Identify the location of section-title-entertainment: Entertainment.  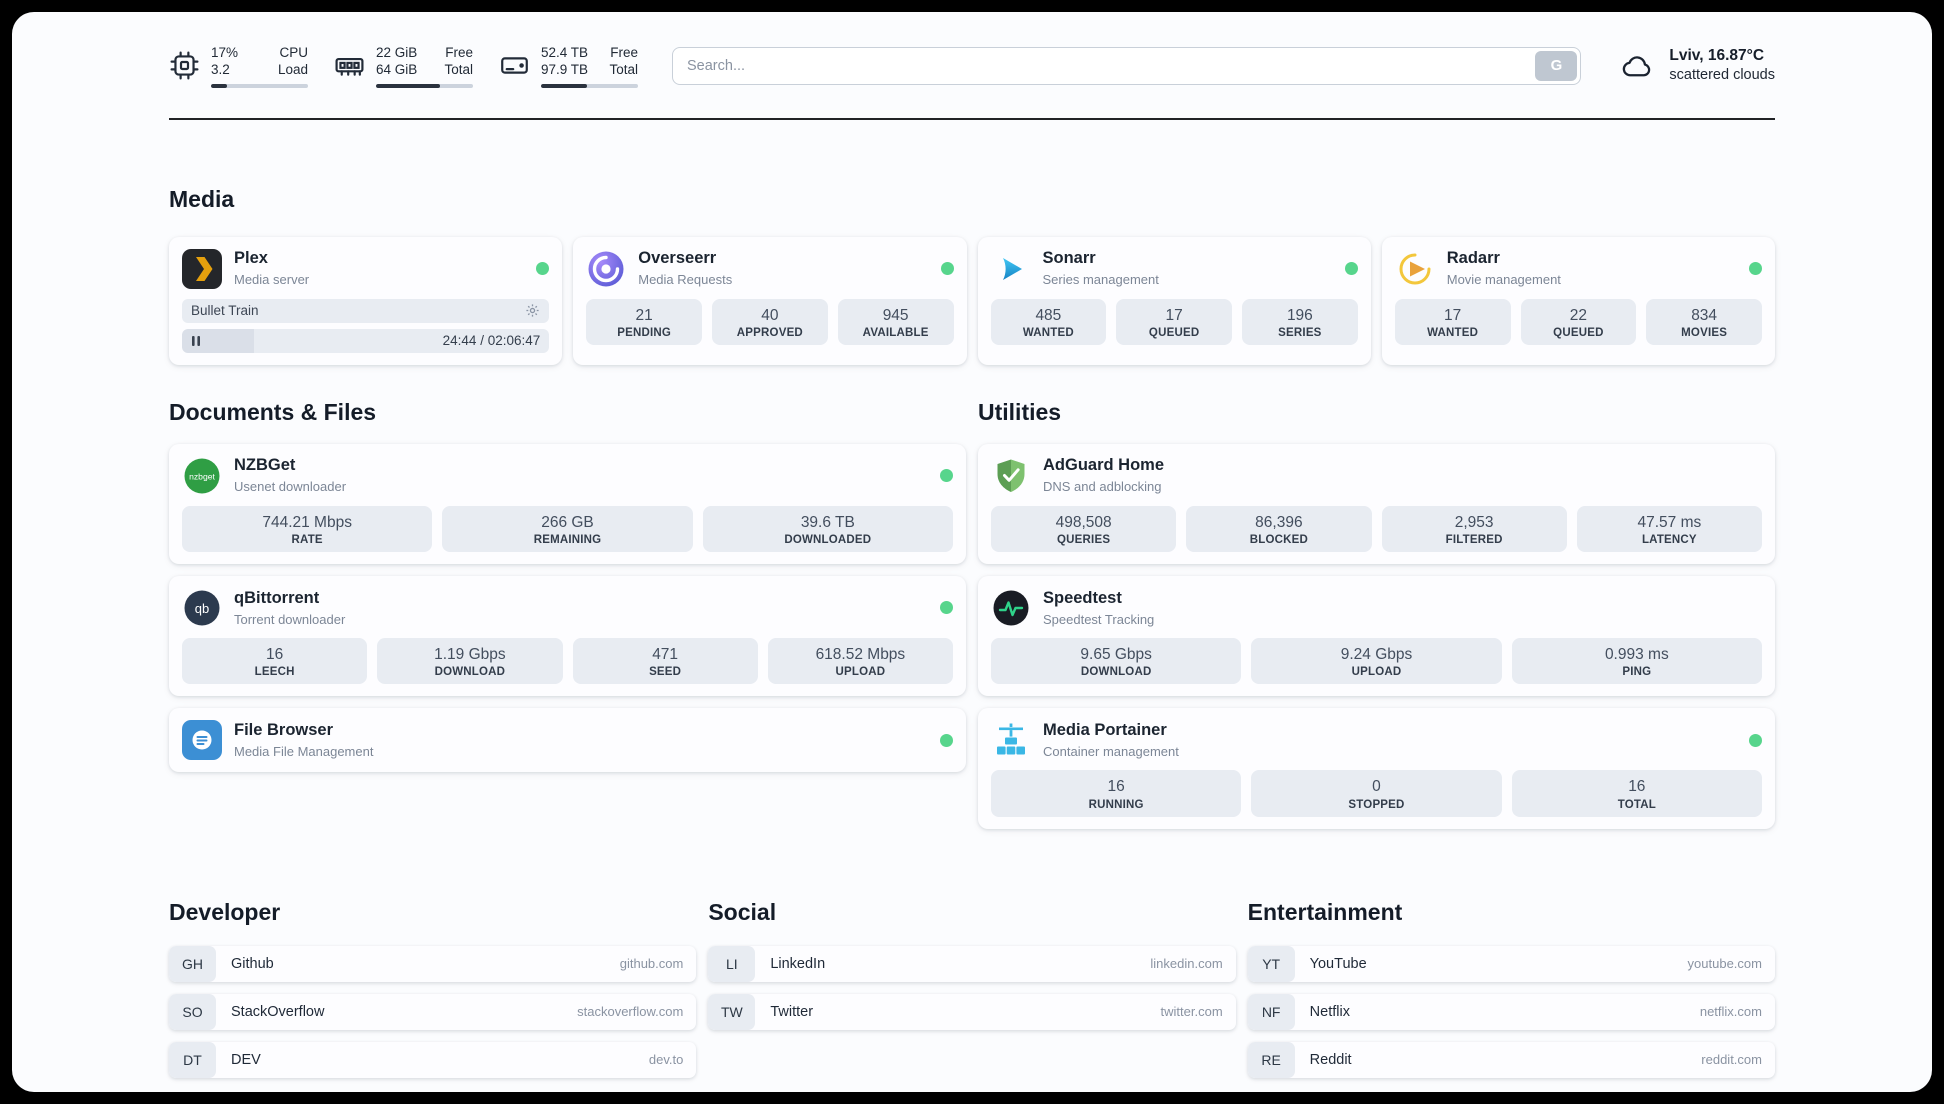
(1325, 911).